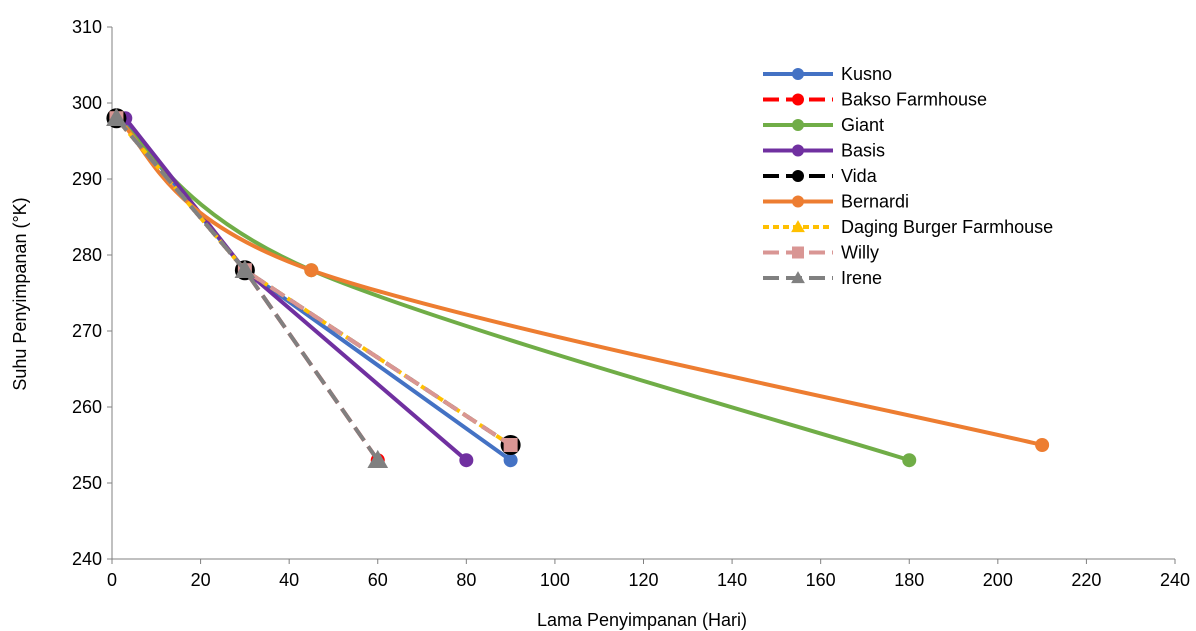 The height and width of the screenshot is (631, 1196). Describe the element at coordinates (863, 151) in the screenshot. I see `legend-label: Basis` at that location.